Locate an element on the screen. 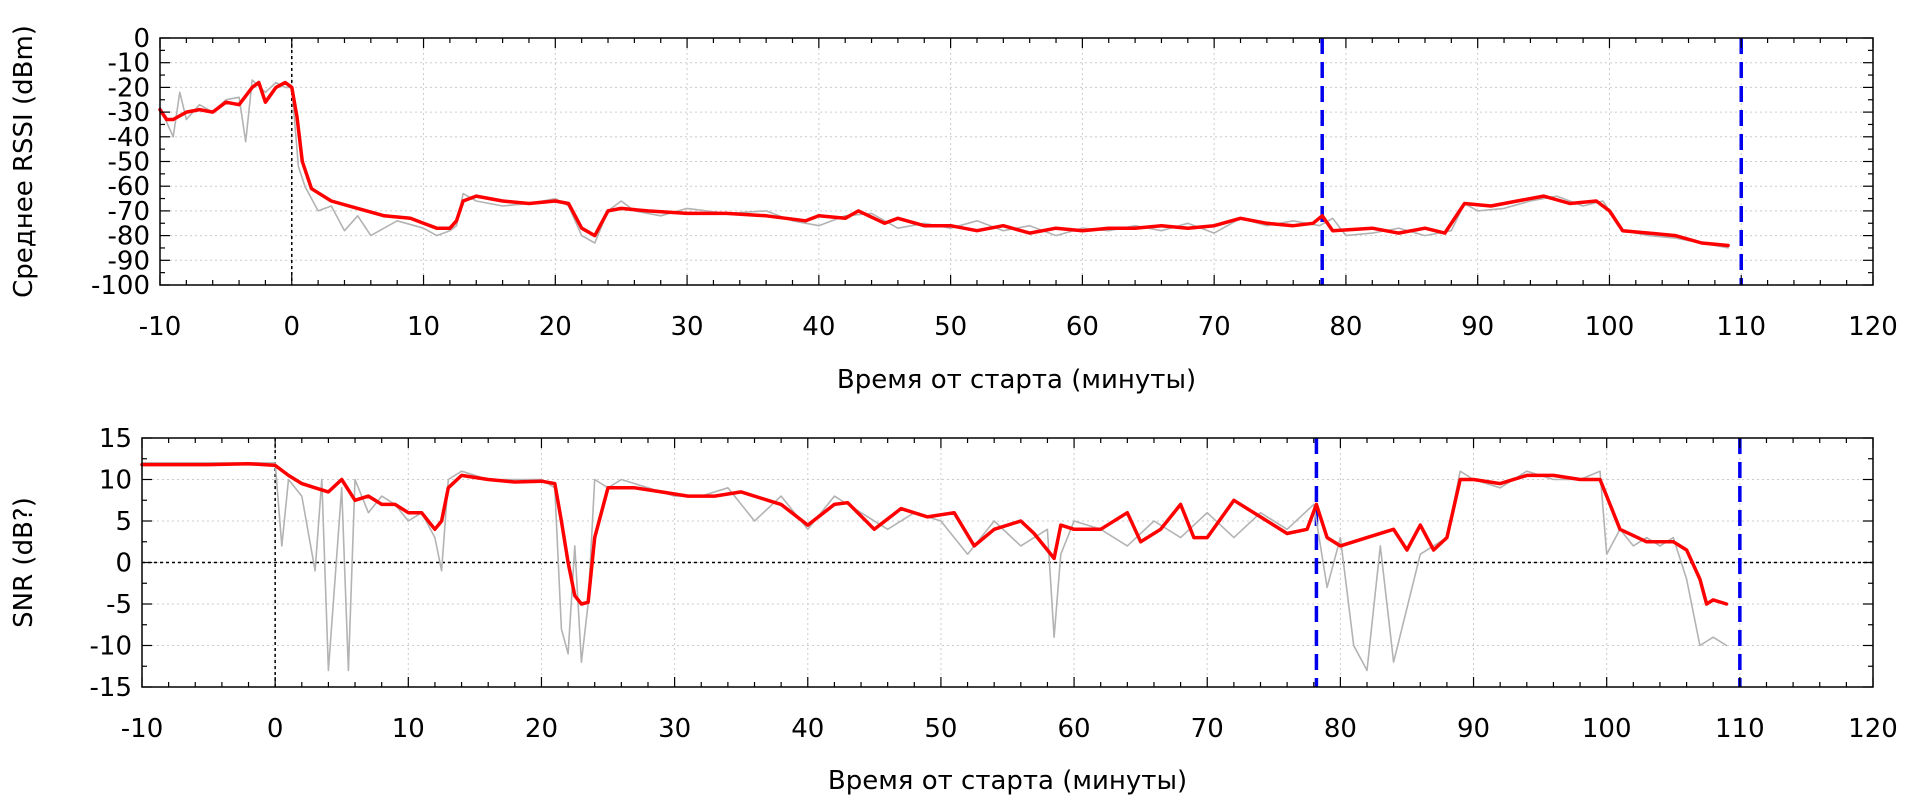 The height and width of the screenshot is (800, 1920). y-tick-label: -5 is located at coordinates (119, 605).